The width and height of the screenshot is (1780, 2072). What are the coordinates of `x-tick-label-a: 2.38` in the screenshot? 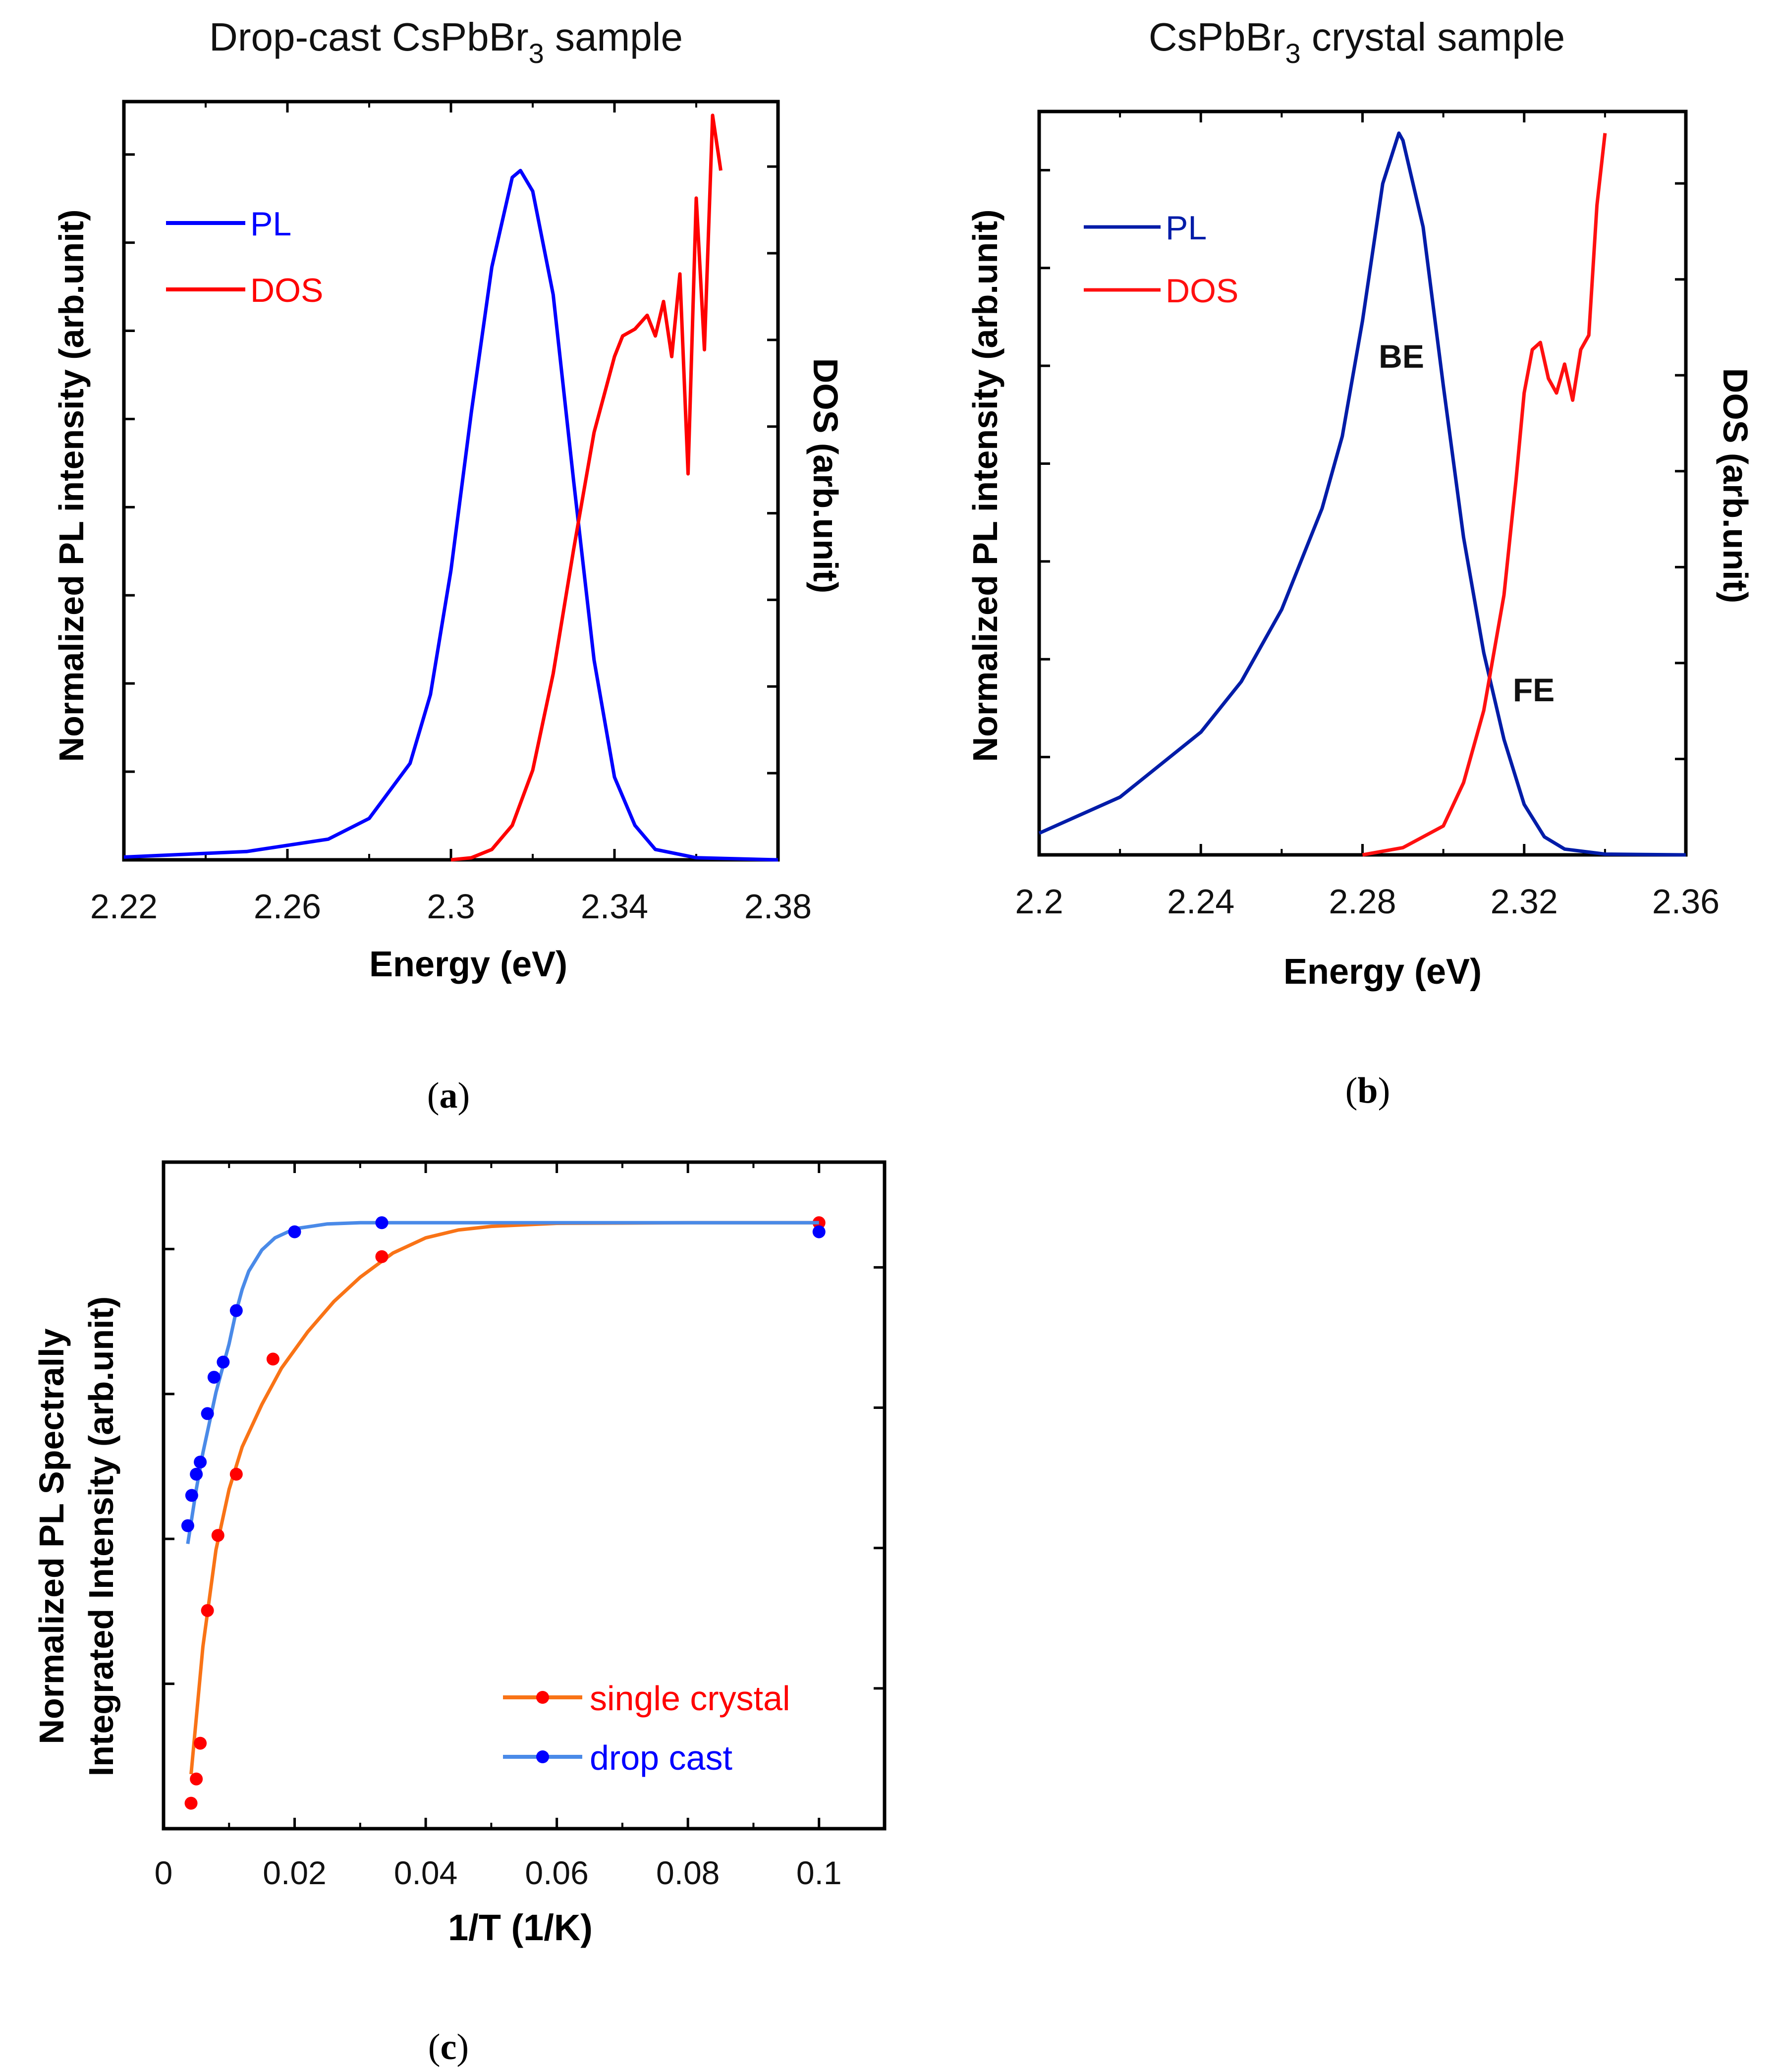 It's located at (778, 906).